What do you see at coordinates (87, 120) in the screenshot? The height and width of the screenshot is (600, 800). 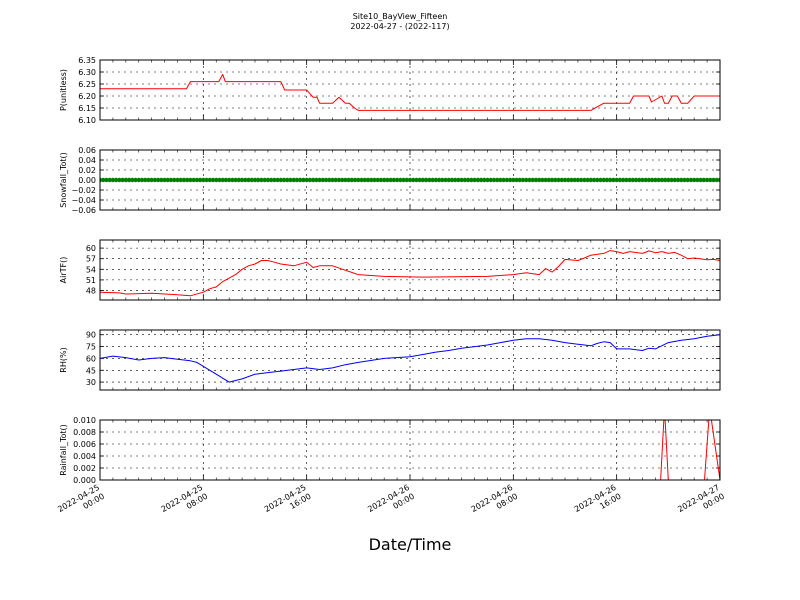 I see `y-tick-label: 6.10` at bounding box center [87, 120].